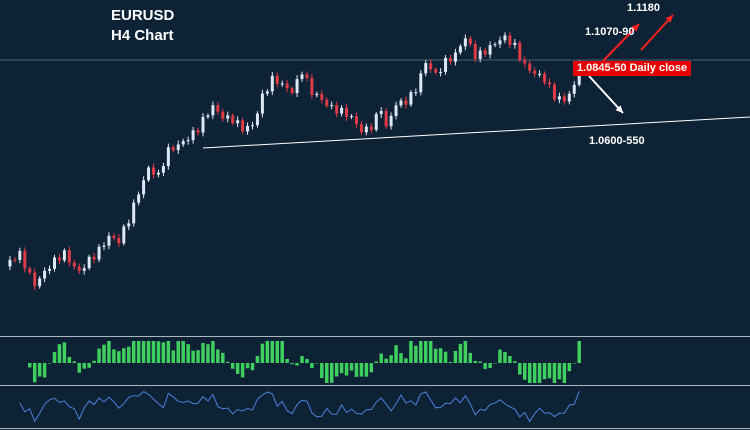  What do you see at coordinates (476, 132) in the screenshot?
I see `trendline` at bounding box center [476, 132].